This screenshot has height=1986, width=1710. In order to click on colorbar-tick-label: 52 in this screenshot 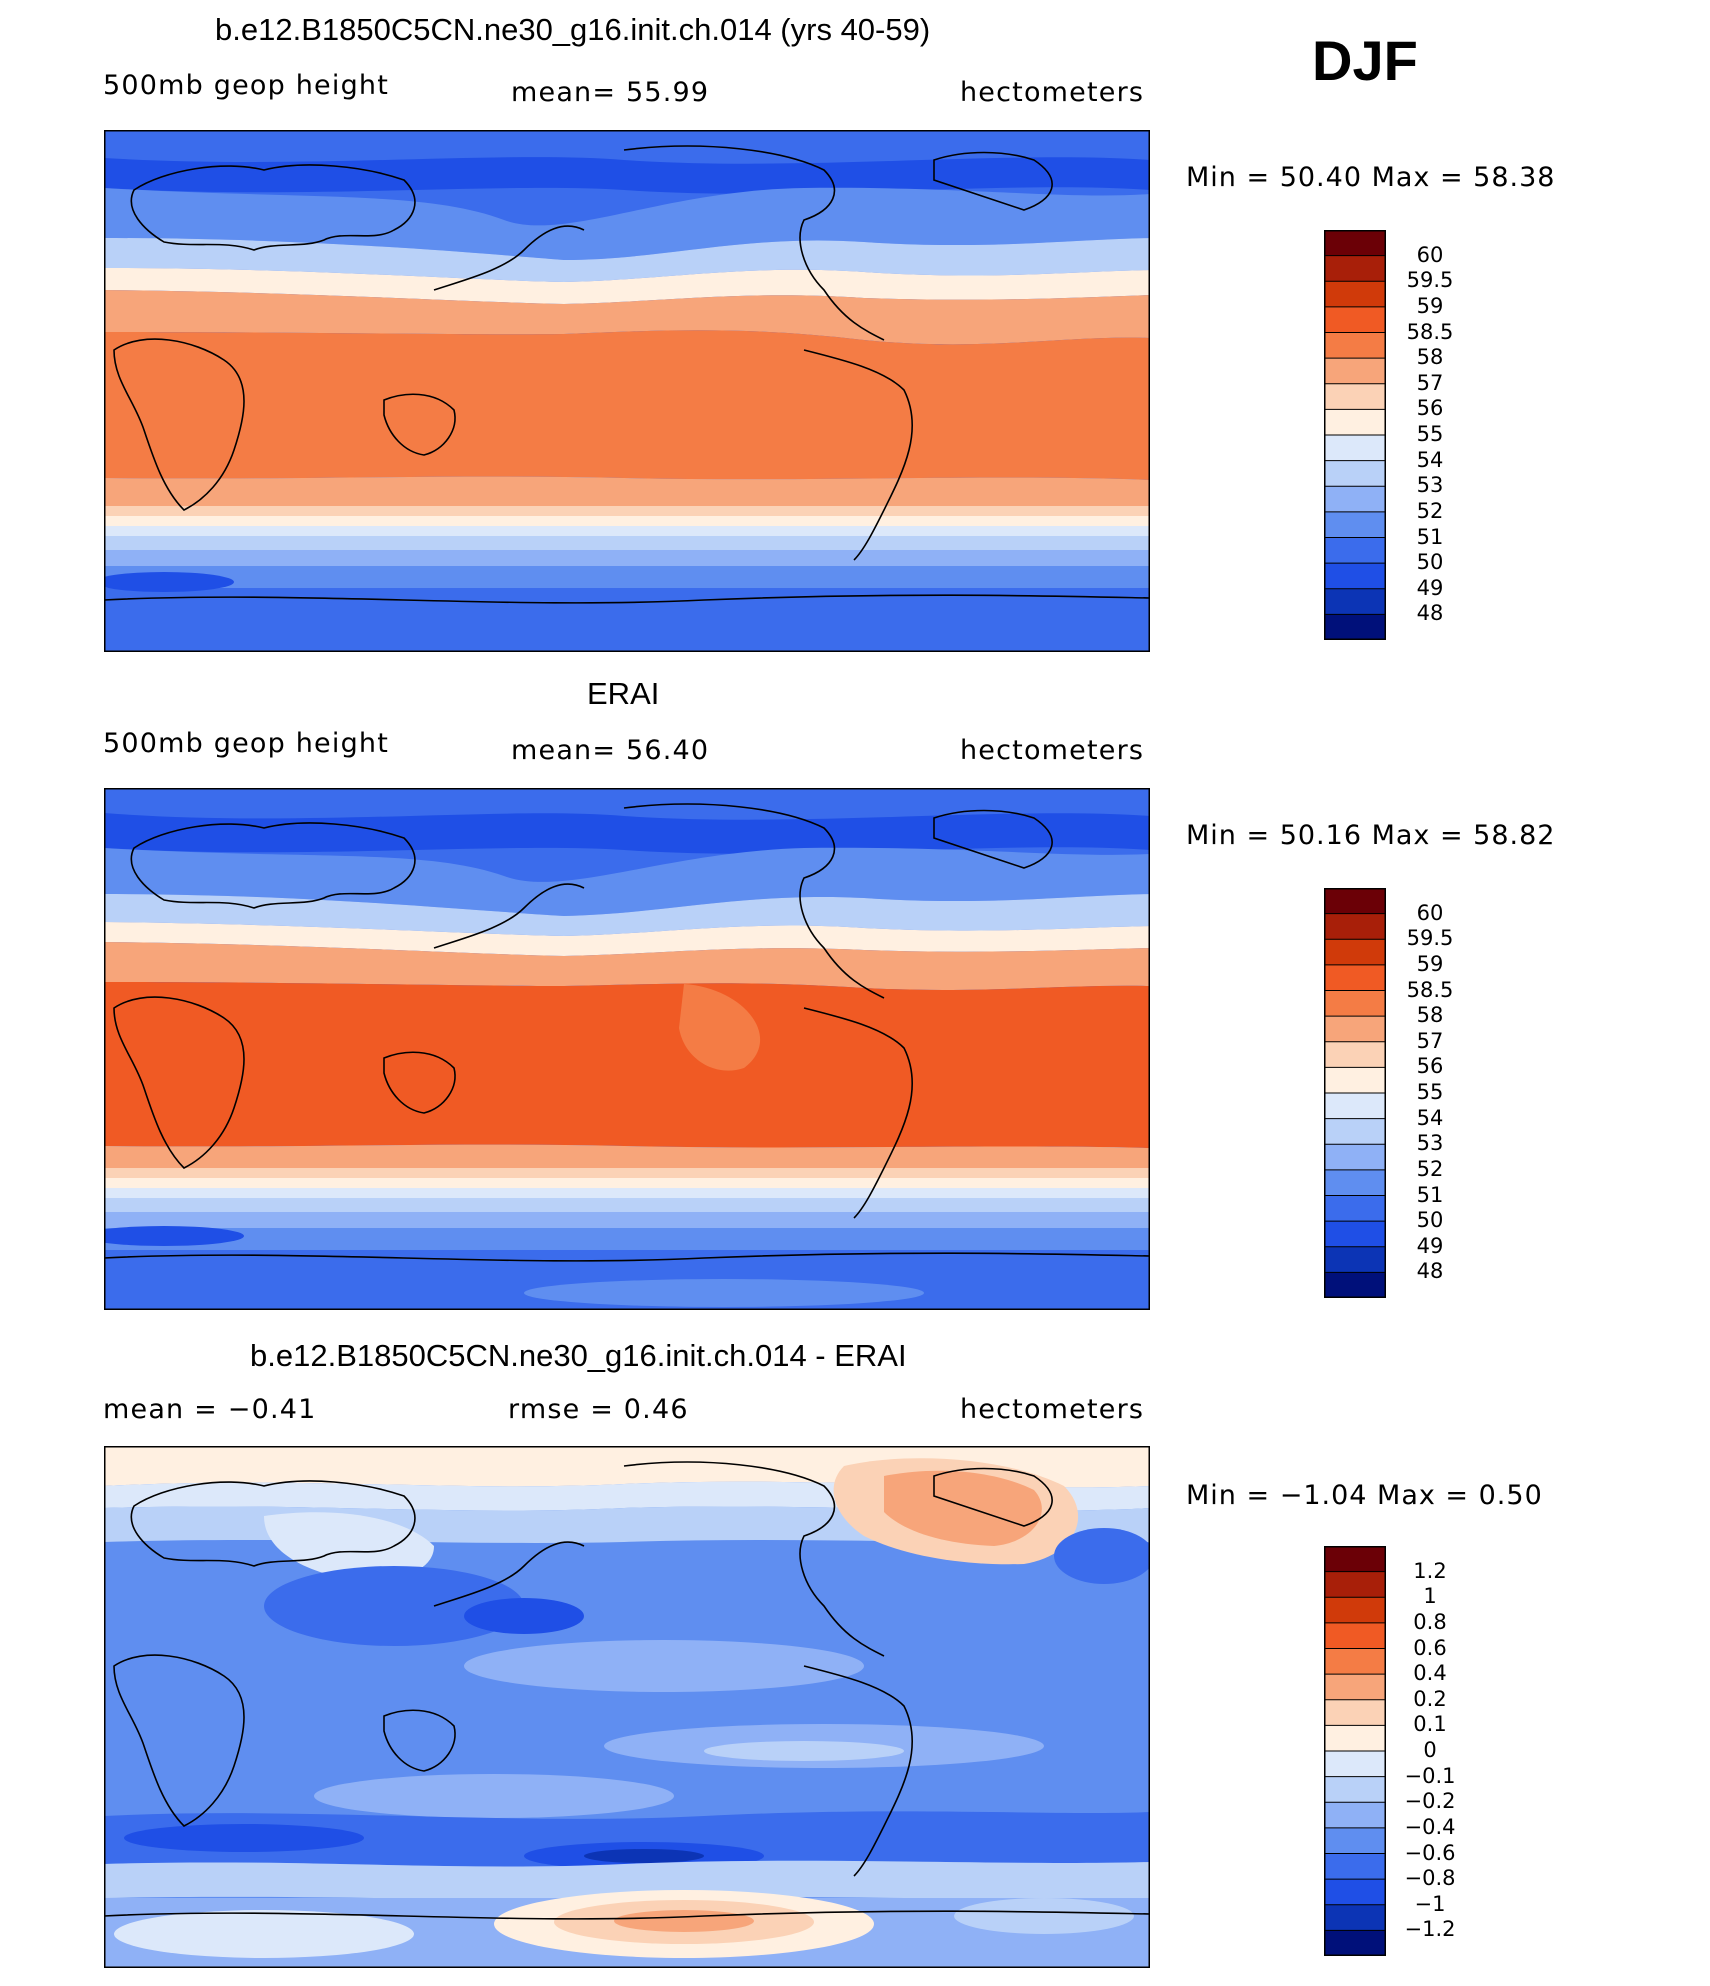, I will do `click(1430, 1168)`.